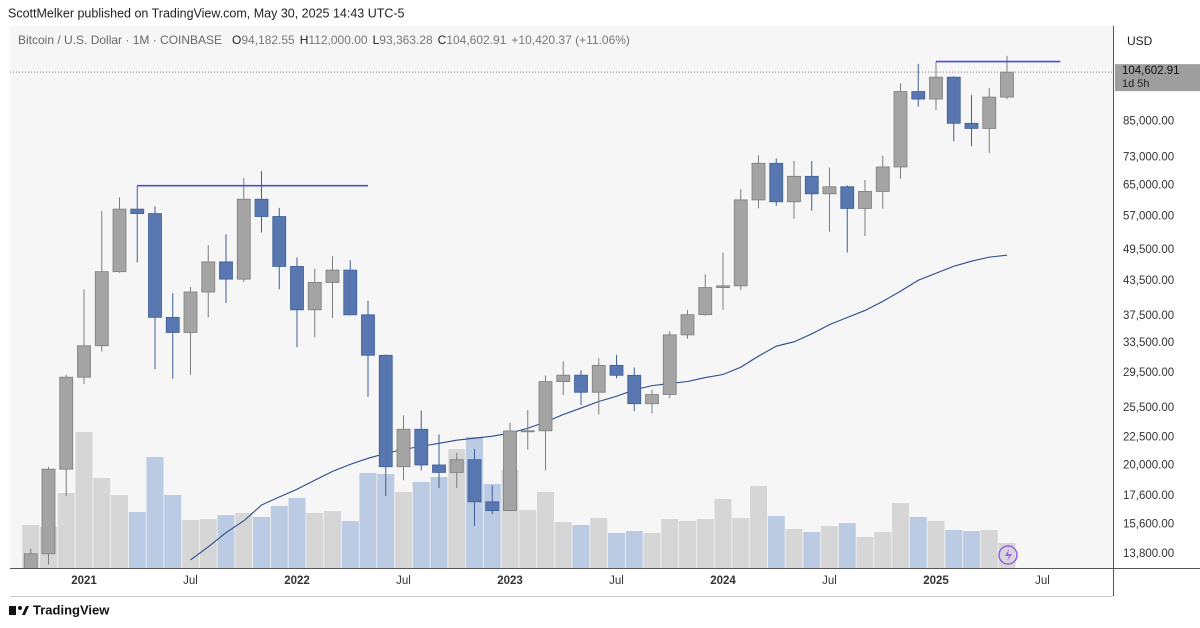  What do you see at coordinates (1148, 438) in the screenshot?
I see `y-tick-label: 22,500.00` at bounding box center [1148, 438].